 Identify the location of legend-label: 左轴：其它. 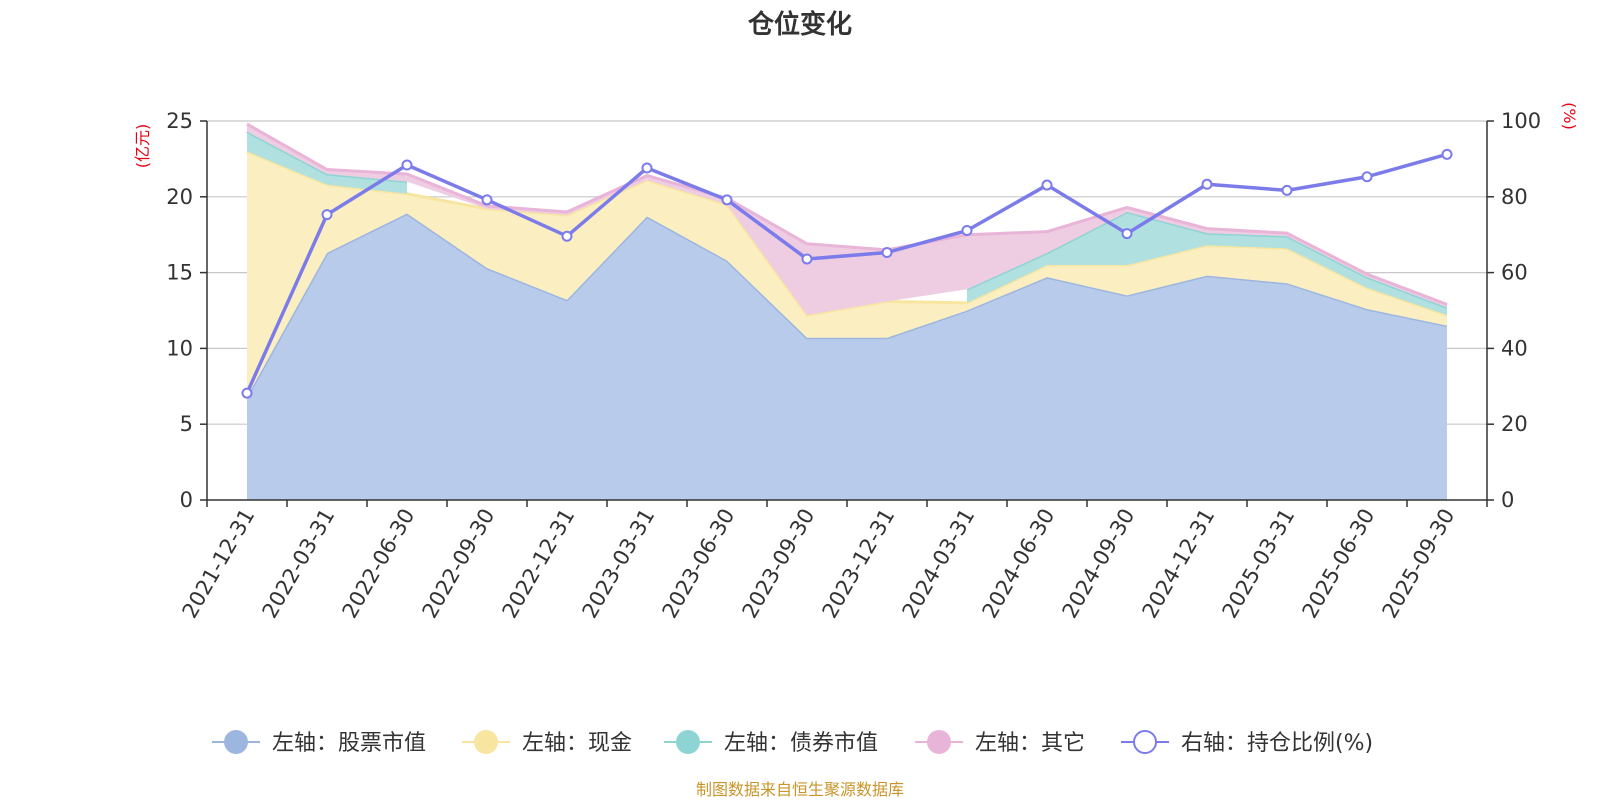
(1030, 743).